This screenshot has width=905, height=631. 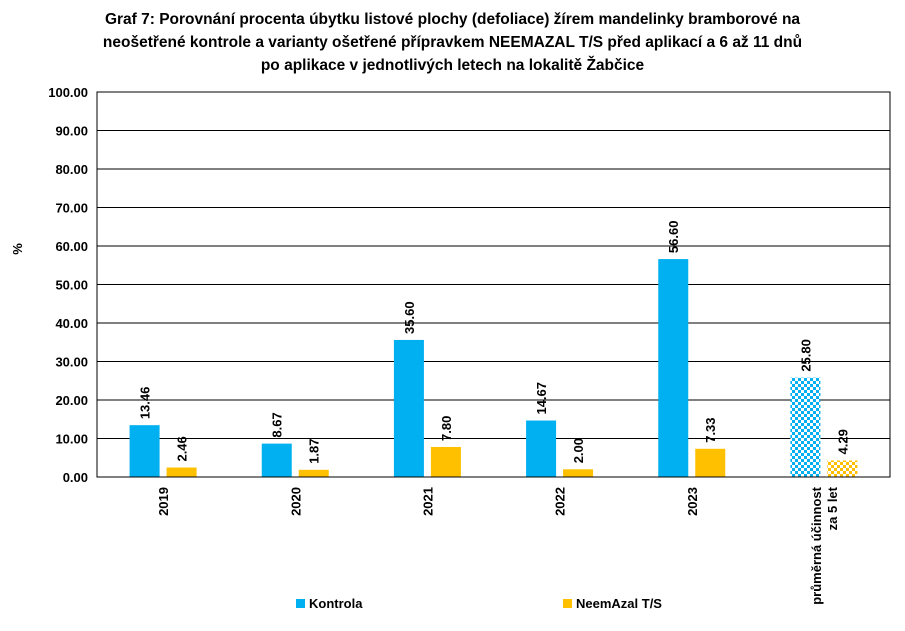 What do you see at coordinates (71, 169) in the screenshot?
I see `y-tick-label: 80.00` at bounding box center [71, 169].